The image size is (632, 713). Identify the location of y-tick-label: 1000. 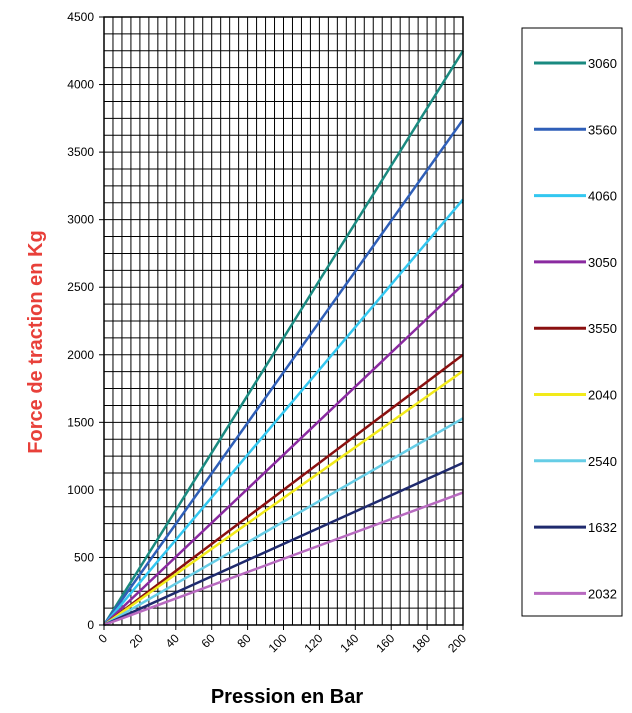
(80, 490).